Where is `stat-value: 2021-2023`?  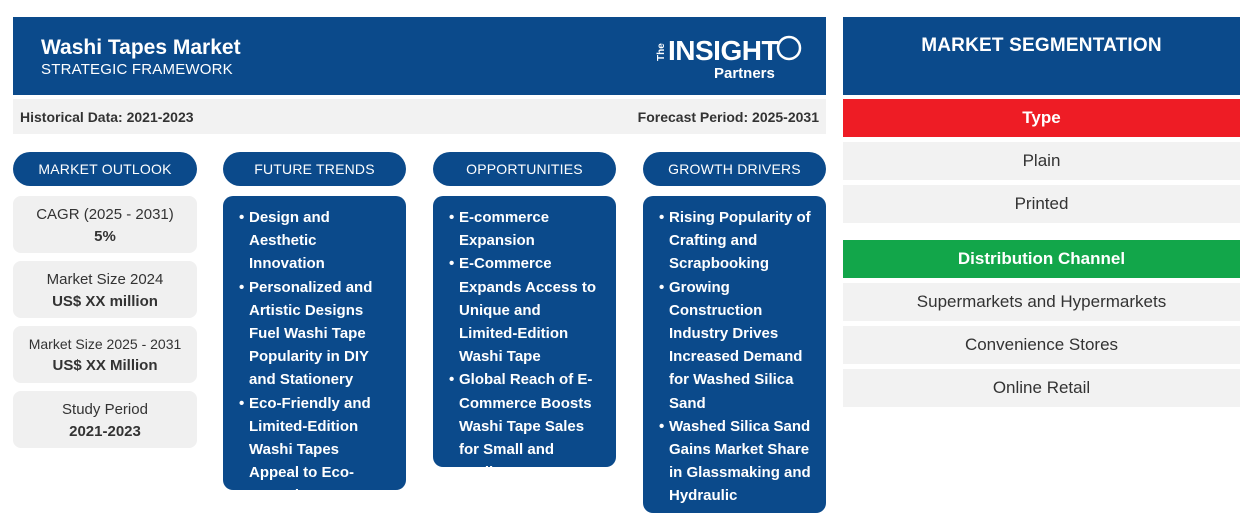 stat-value: 2021-2023 is located at coordinates (105, 431).